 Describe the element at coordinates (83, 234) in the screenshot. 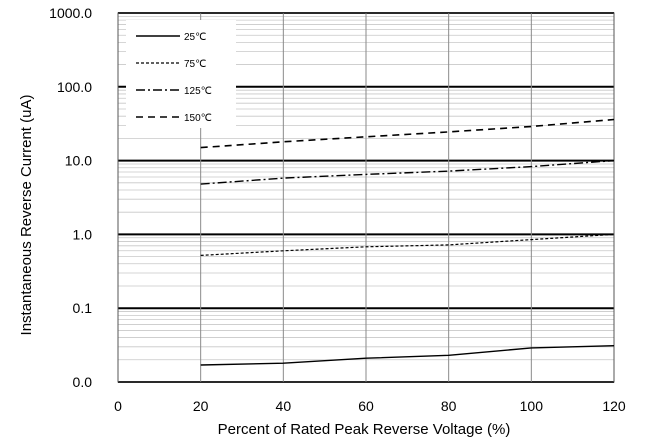

I see `y-tick-label: 1.0` at that location.